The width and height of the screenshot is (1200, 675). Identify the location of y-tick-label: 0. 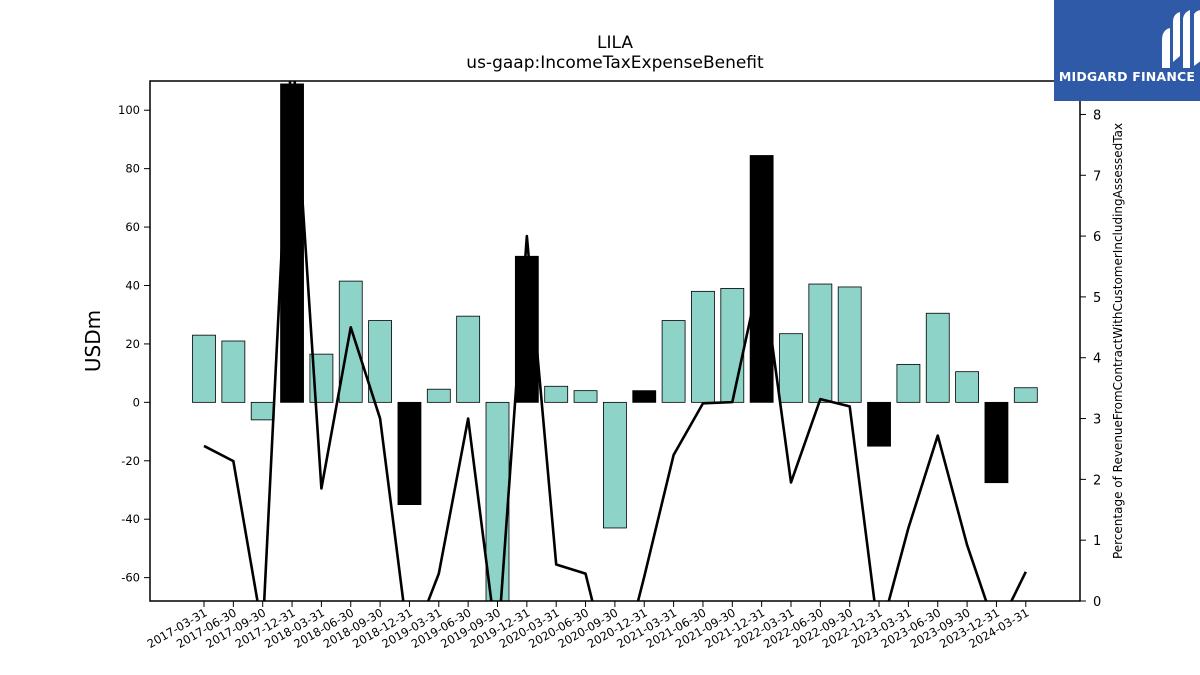
(136, 402).